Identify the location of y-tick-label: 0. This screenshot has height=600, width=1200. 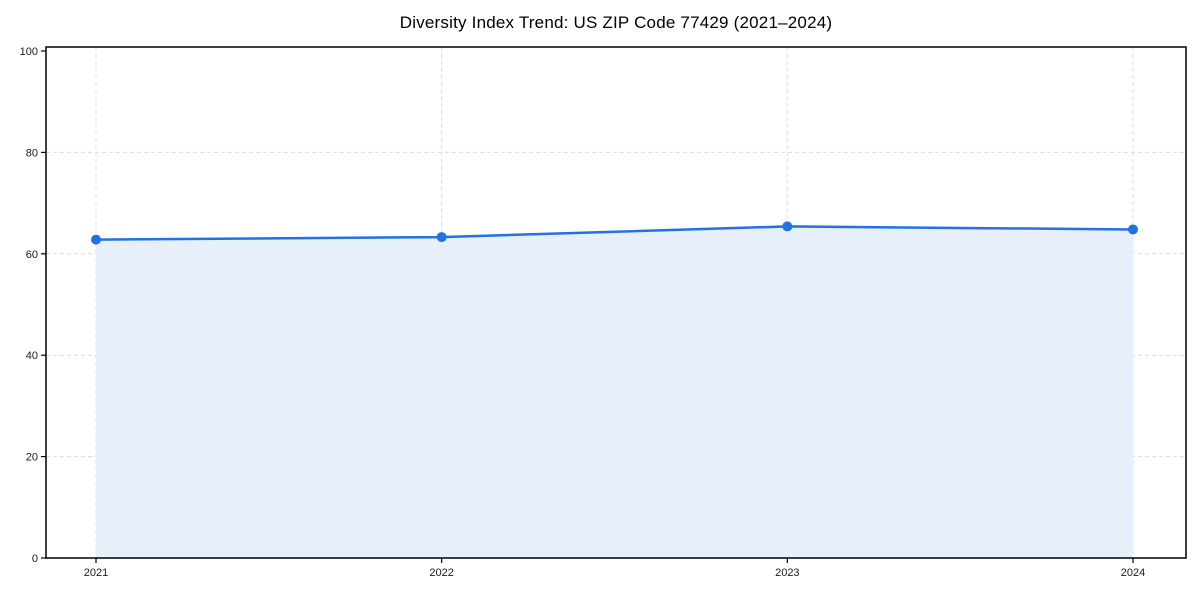
(35, 559).